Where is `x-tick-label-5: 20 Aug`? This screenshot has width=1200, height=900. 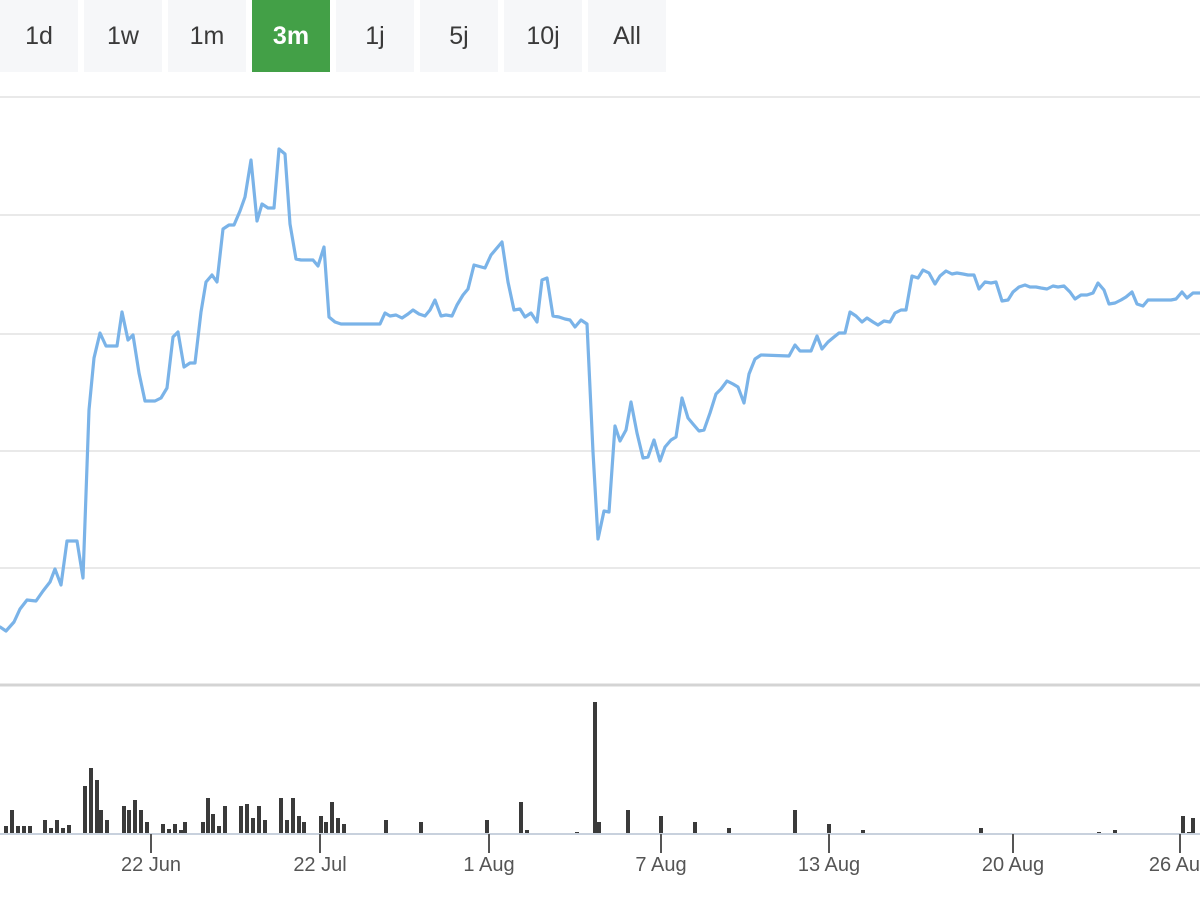 x-tick-label-5: 20 Aug is located at coordinates (1013, 865).